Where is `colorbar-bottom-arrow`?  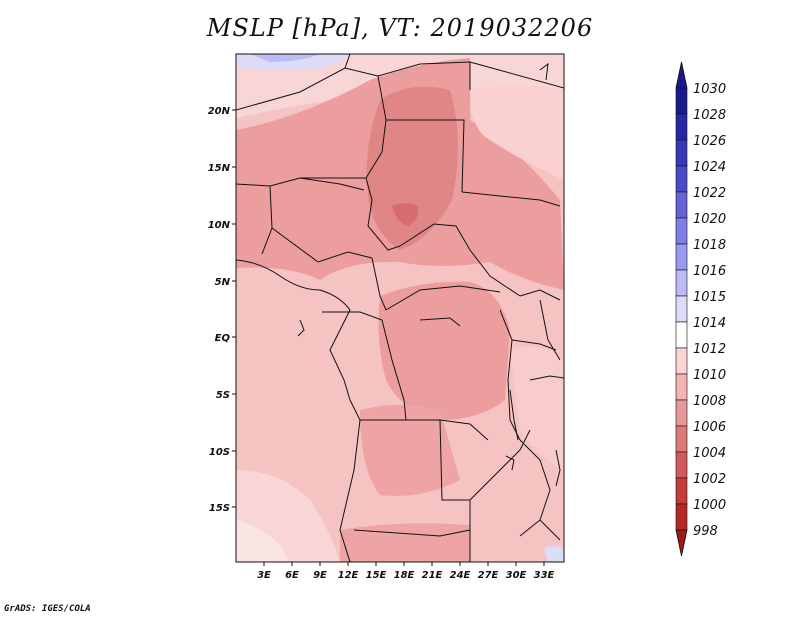 colorbar-bottom-arrow is located at coordinates (681, 543).